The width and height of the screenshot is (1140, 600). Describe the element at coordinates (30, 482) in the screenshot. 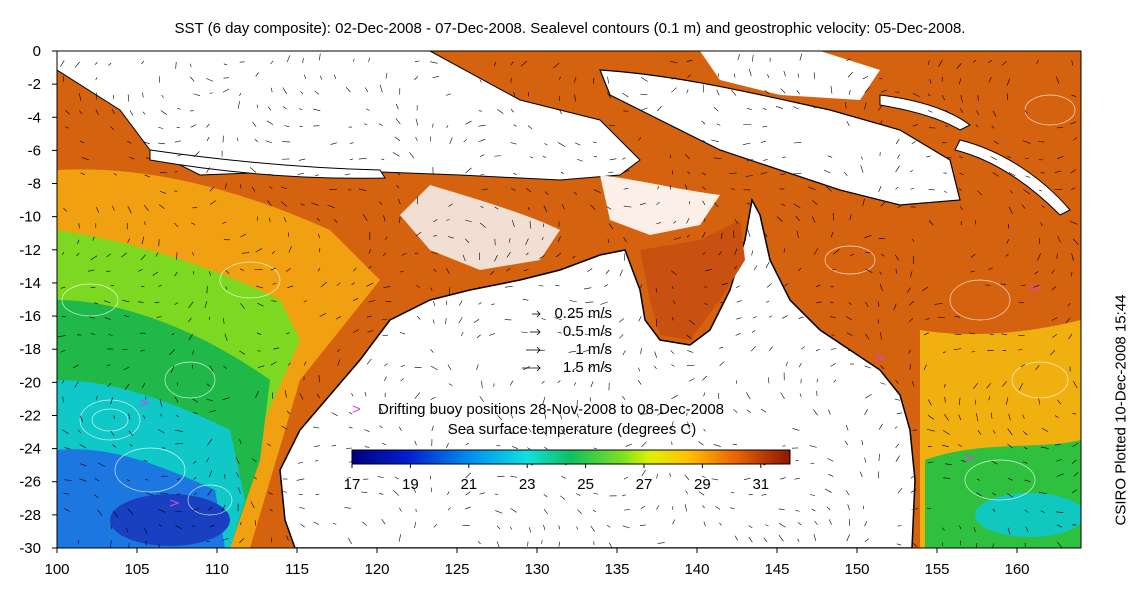

I see `y-tick-label: -26` at that location.